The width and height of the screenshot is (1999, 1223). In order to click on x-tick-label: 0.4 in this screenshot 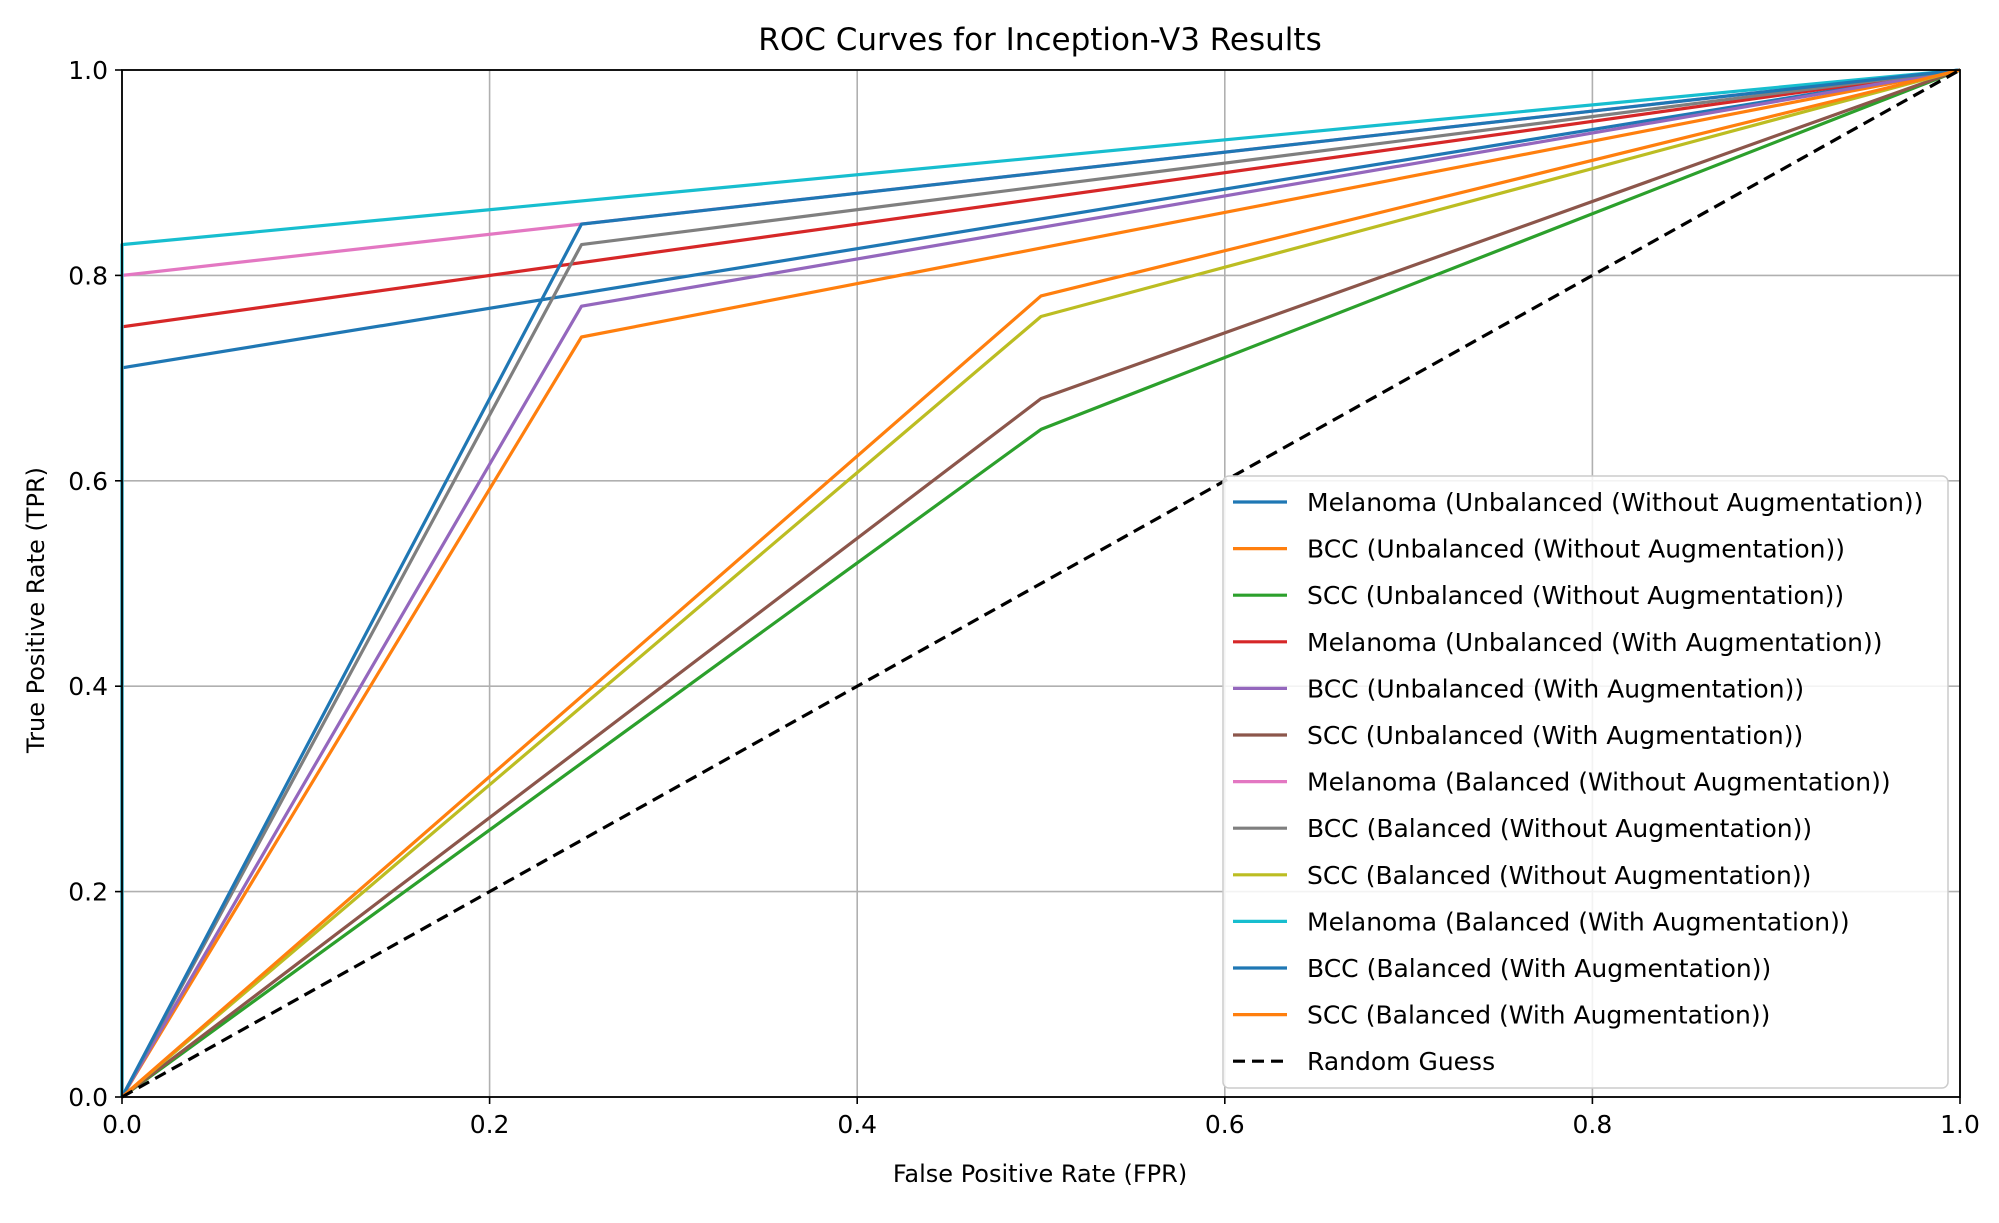, I will do `click(857, 1124)`.